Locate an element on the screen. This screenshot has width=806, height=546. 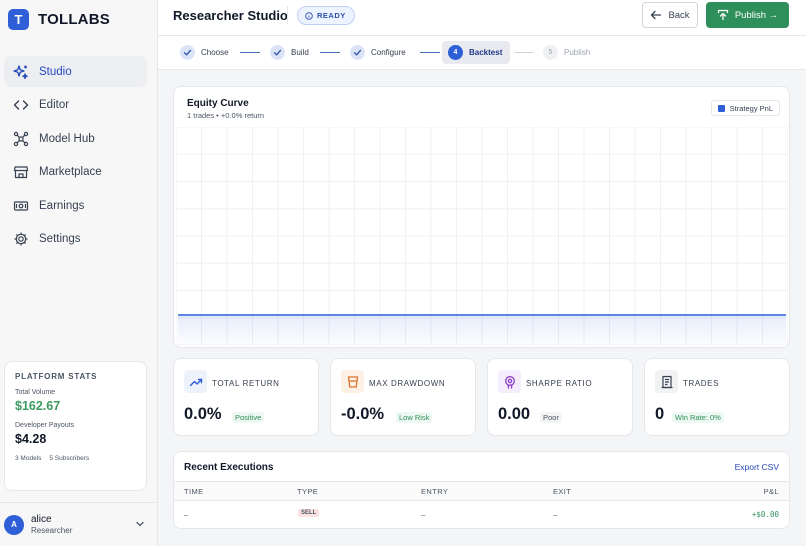
metric-total-return: TOTAL RETURN 0.0% Positive is located at coordinates (246, 397).